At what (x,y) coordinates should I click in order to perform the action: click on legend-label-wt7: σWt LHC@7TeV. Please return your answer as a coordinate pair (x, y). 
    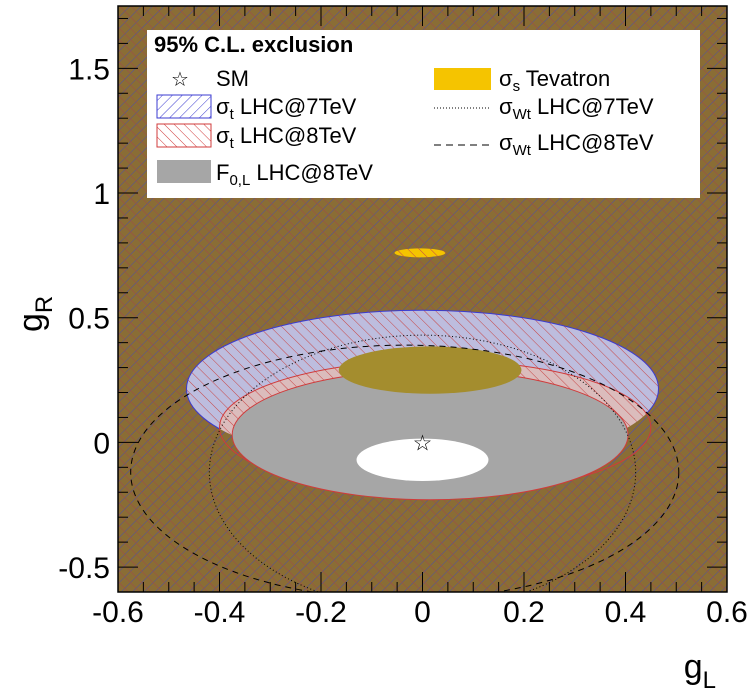
    Looking at the image, I should click on (576, 108).